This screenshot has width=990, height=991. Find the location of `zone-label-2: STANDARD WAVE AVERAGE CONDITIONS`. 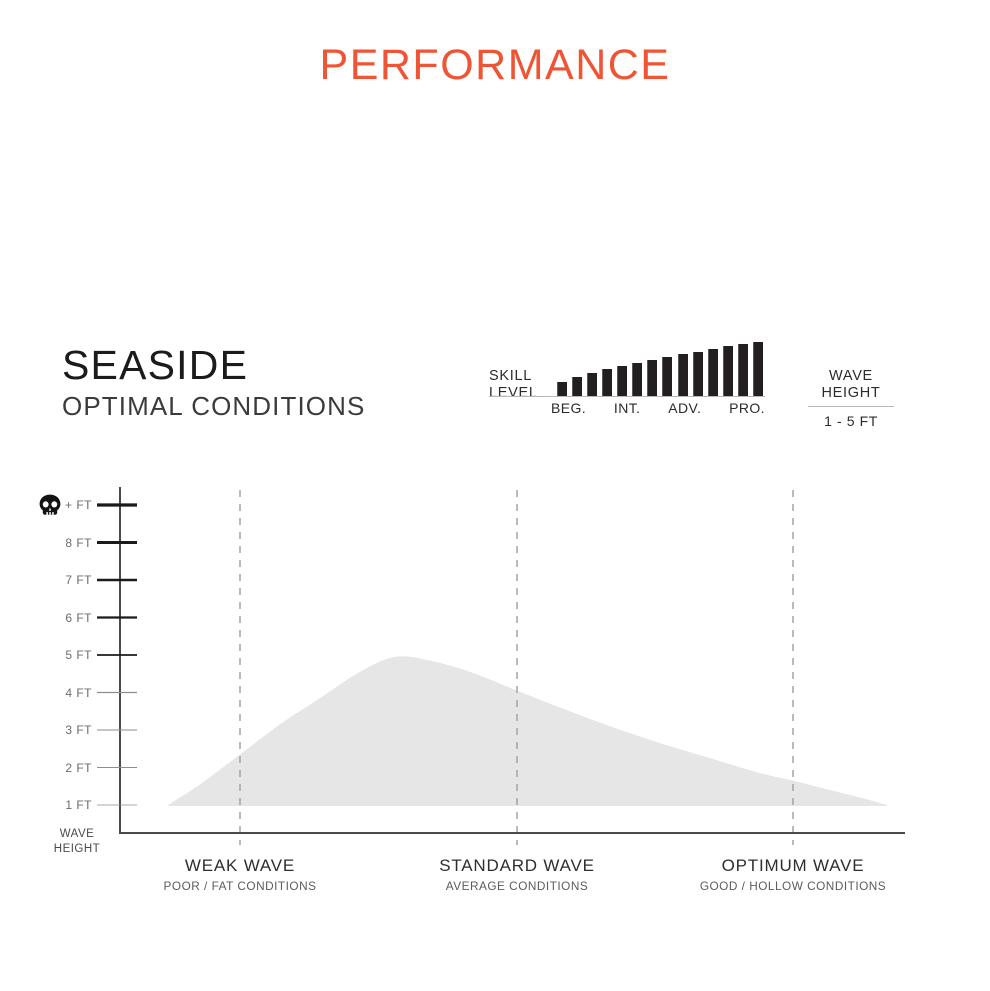

zone-label-2: STANDARD WAVE AVERAGE CONDITIONS is located at coordinates (517, 874).